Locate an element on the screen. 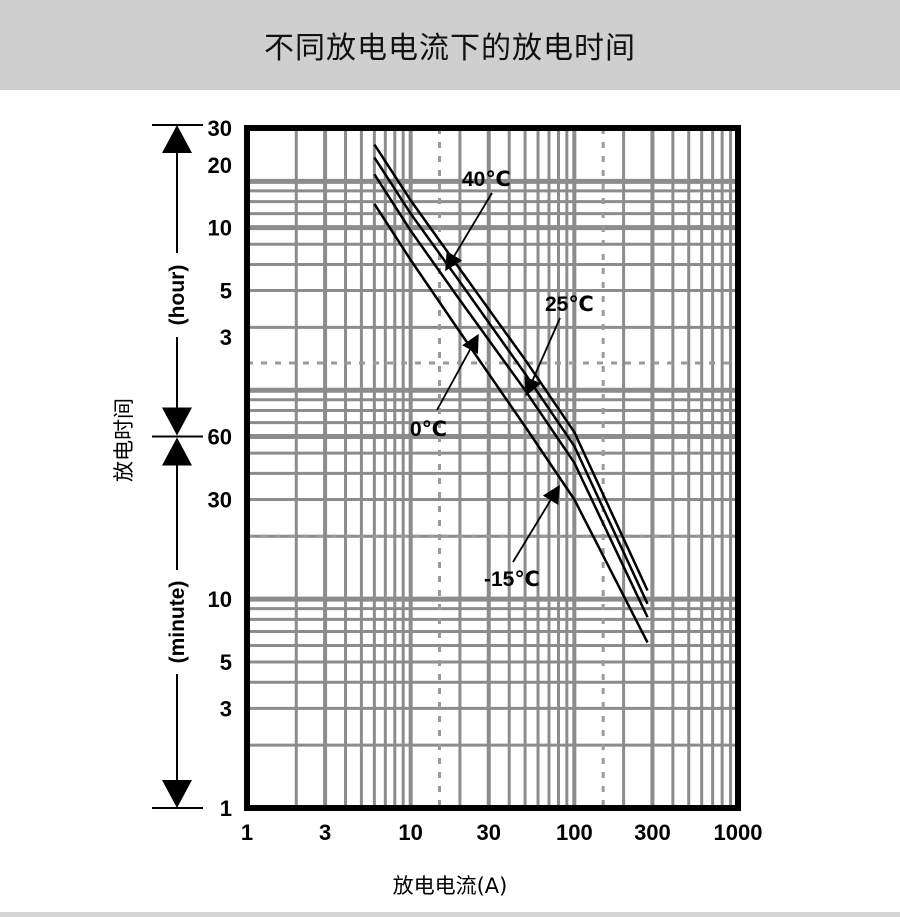 The image size is (900, 917). series-line-0℃ is located at coordinates (511, 395).